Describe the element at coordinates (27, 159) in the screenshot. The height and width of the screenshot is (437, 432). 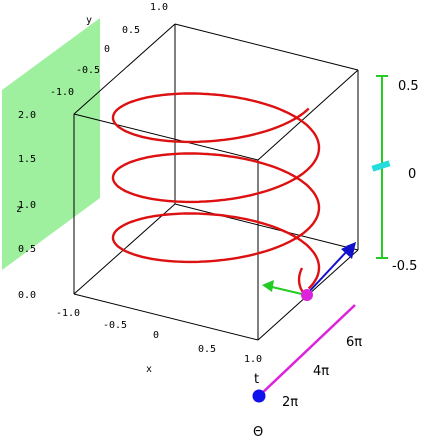
I see `z-tick: 1.5` at that location.